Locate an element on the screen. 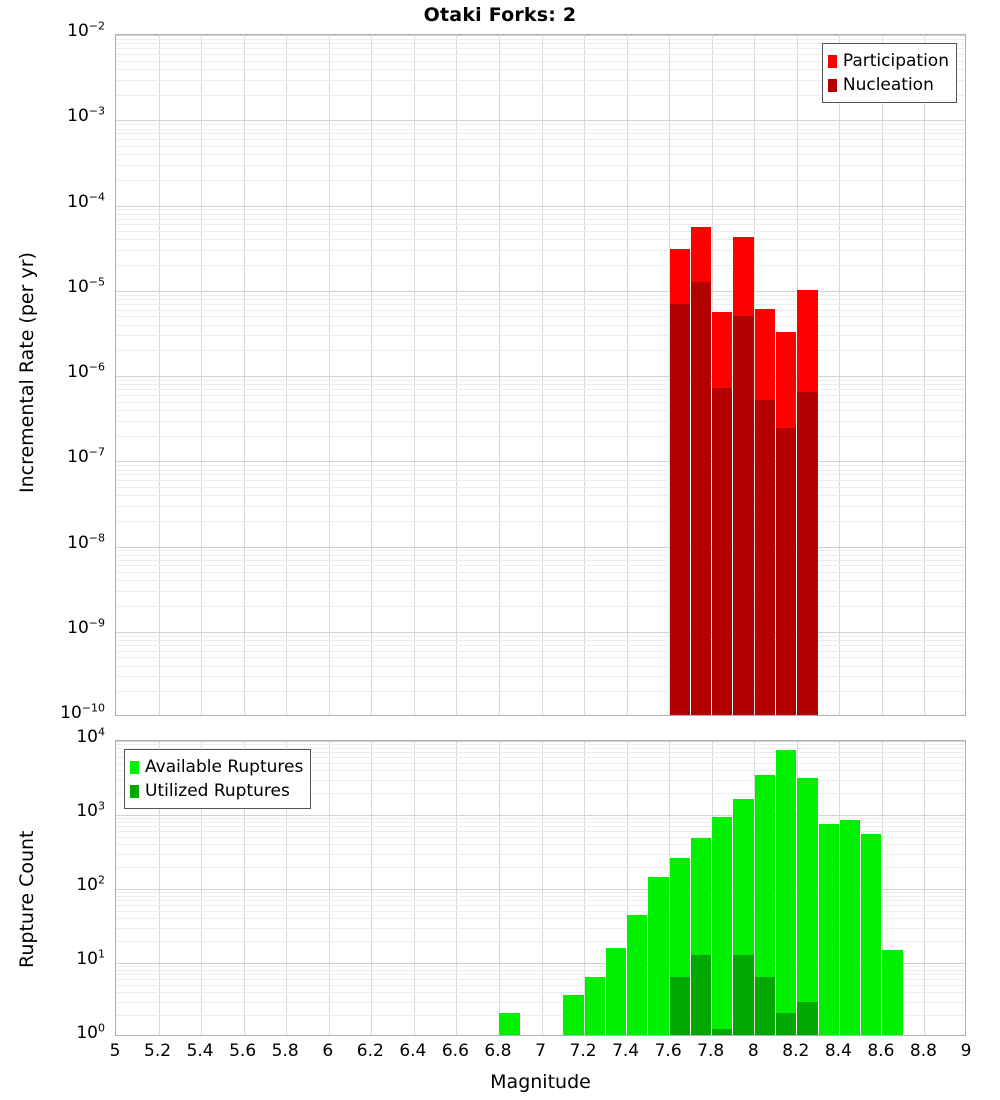 Image resolution: width=1000 pixels, height=1100 pixels. y-tick-label: 10⁻⁹ is located at coordinates (86, 627).